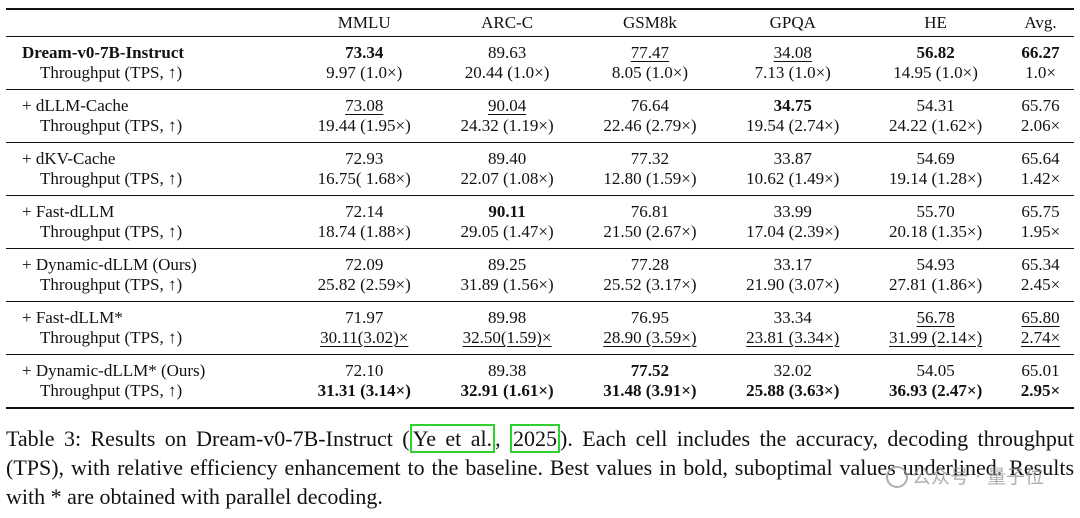 This screenshot has height=518, width=1080. What do you see at coordinates (535, 438) in the screenshot?
I see `citation-year-link: 2025` at bounding box center [535, 438].